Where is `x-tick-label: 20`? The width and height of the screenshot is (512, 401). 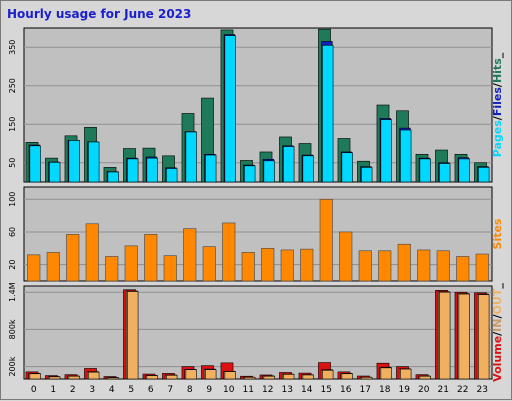 x-tick-label: 20 is located at coordinates (424, 390).